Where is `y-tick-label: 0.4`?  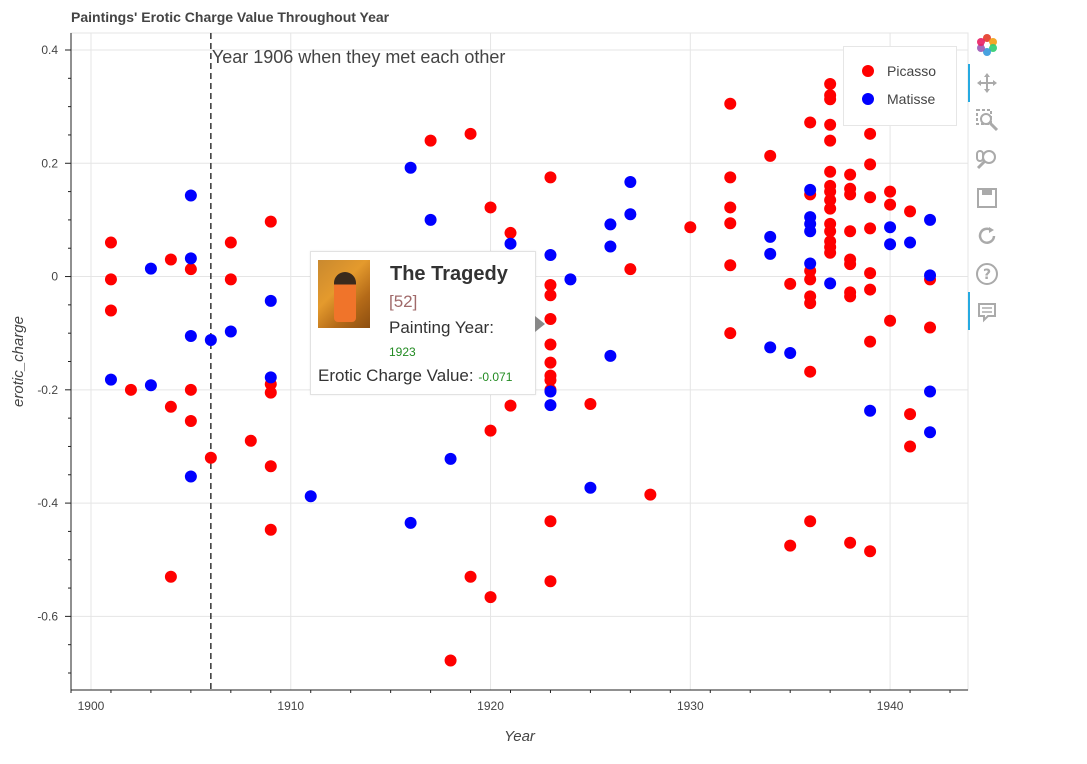 y-tick-label: 0.4 is located at coordinates (49, 50).